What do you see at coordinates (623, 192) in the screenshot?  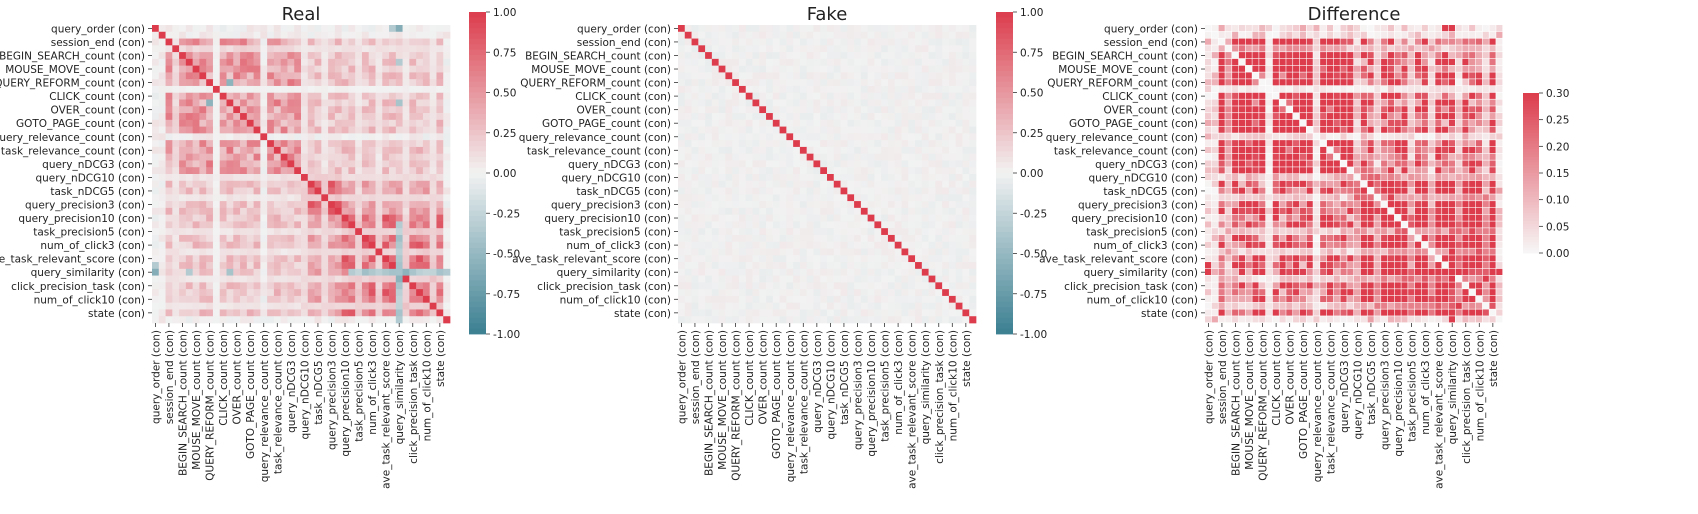 I see `row-tick-label: task_nDCG5 (con)` at bounding box center [623, 192].